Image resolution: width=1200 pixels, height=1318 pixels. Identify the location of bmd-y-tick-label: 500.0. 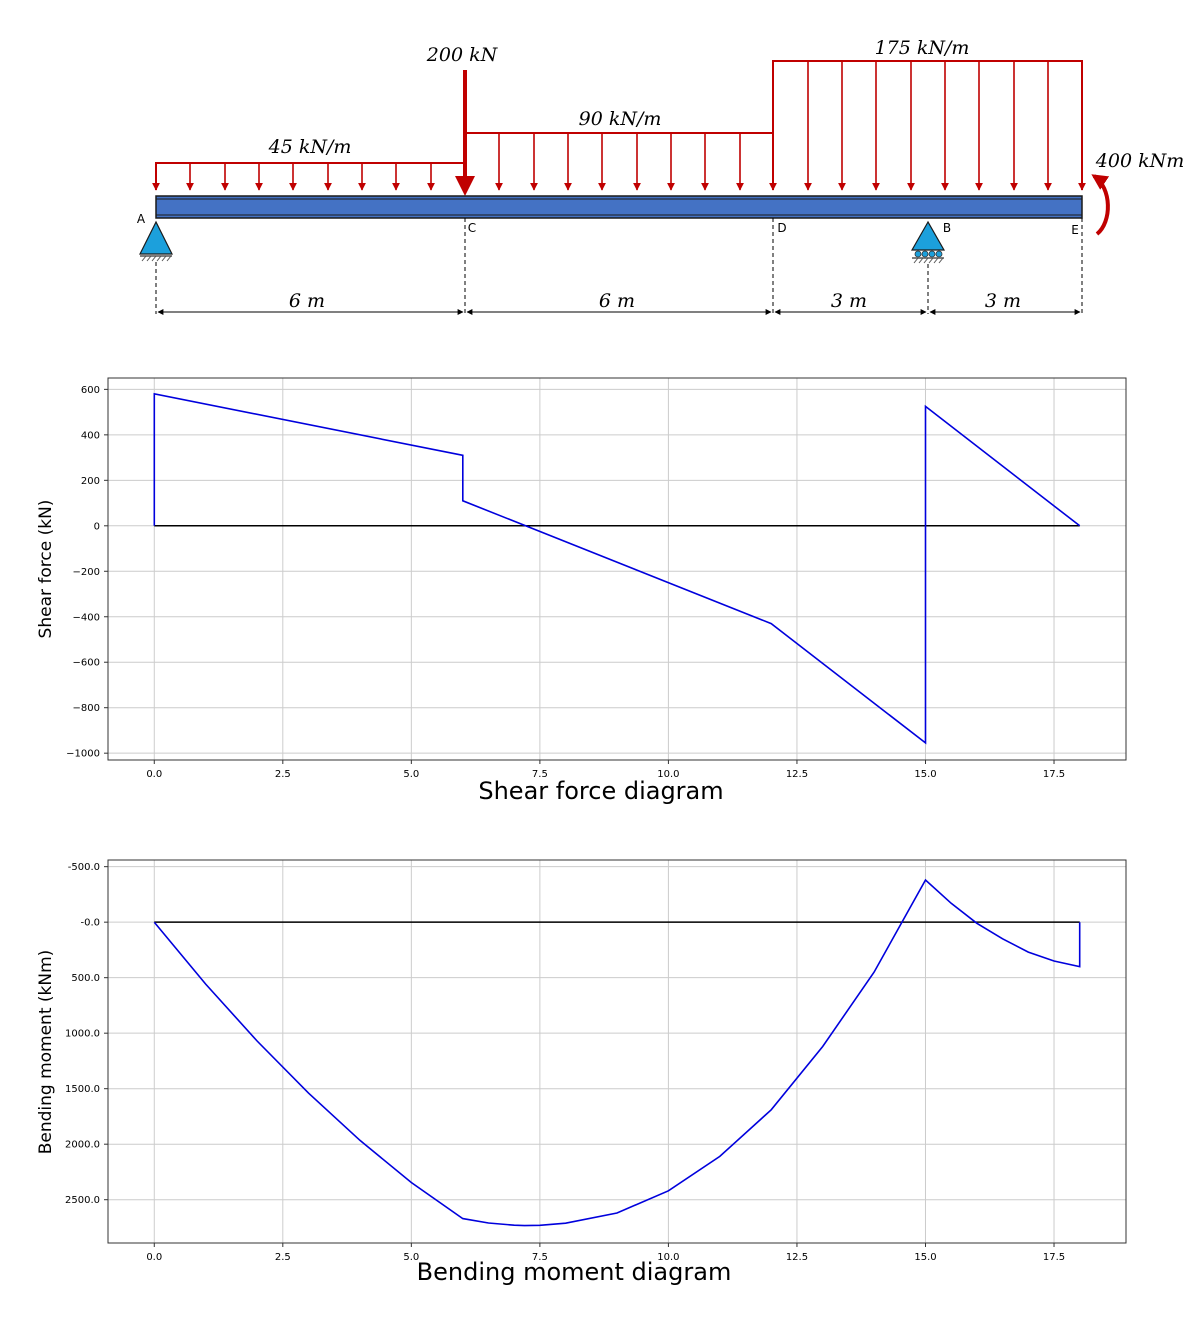
(85, 978).